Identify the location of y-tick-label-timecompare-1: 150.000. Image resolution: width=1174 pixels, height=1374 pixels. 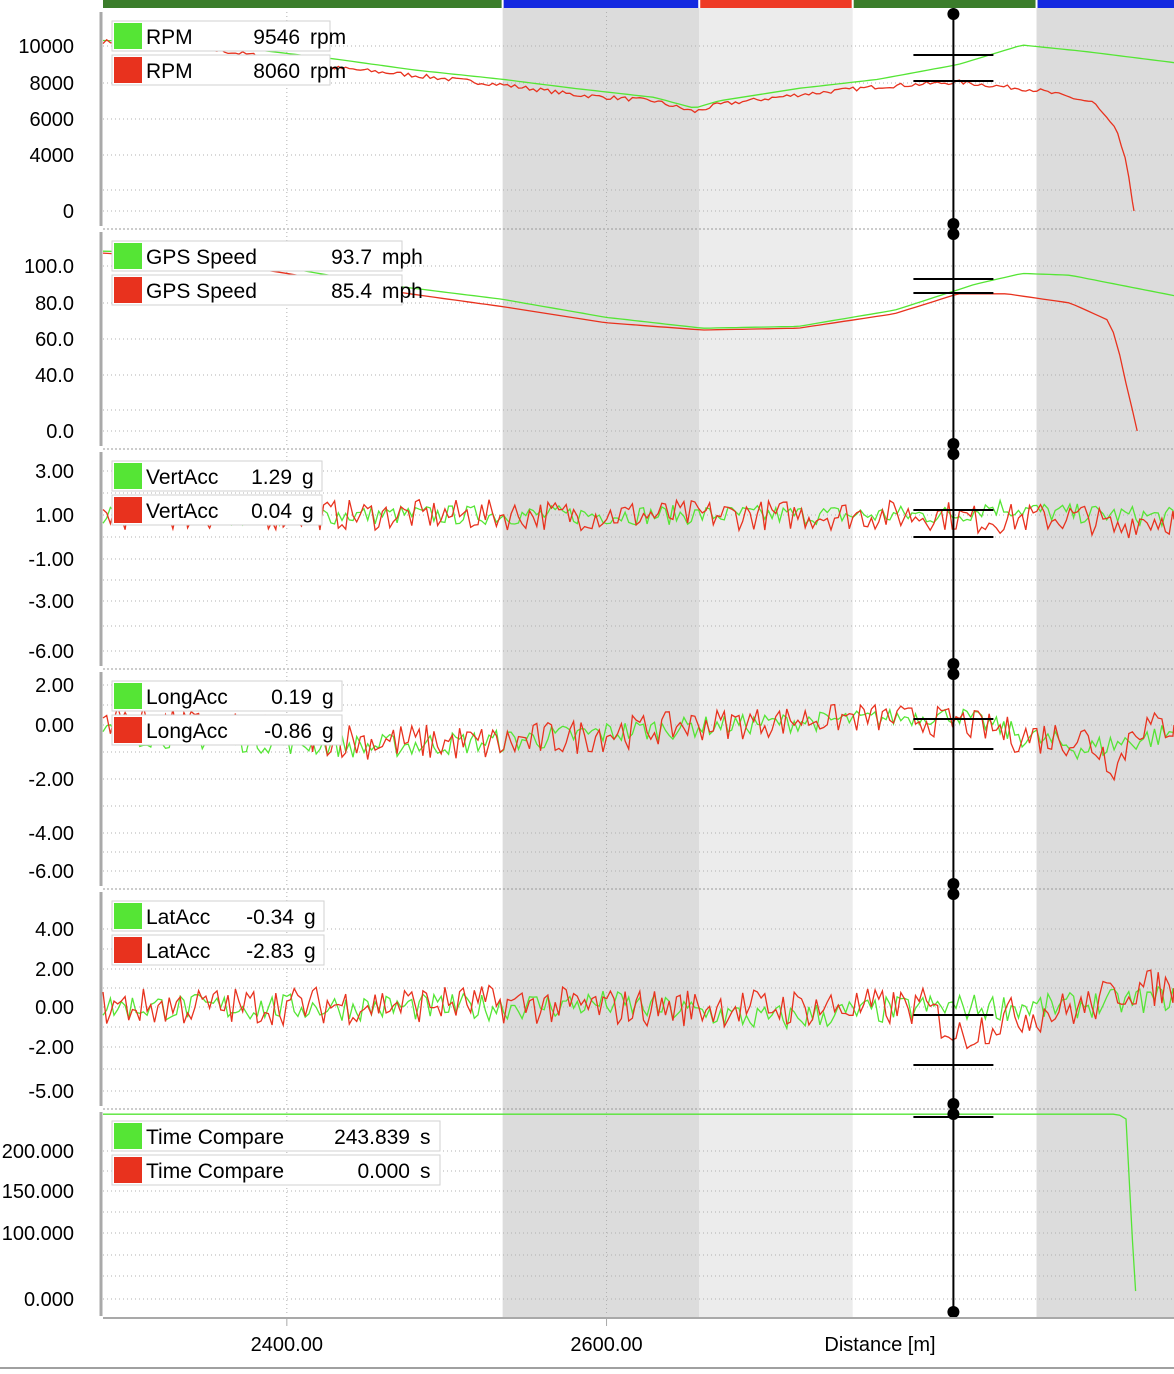
(38, 1192).